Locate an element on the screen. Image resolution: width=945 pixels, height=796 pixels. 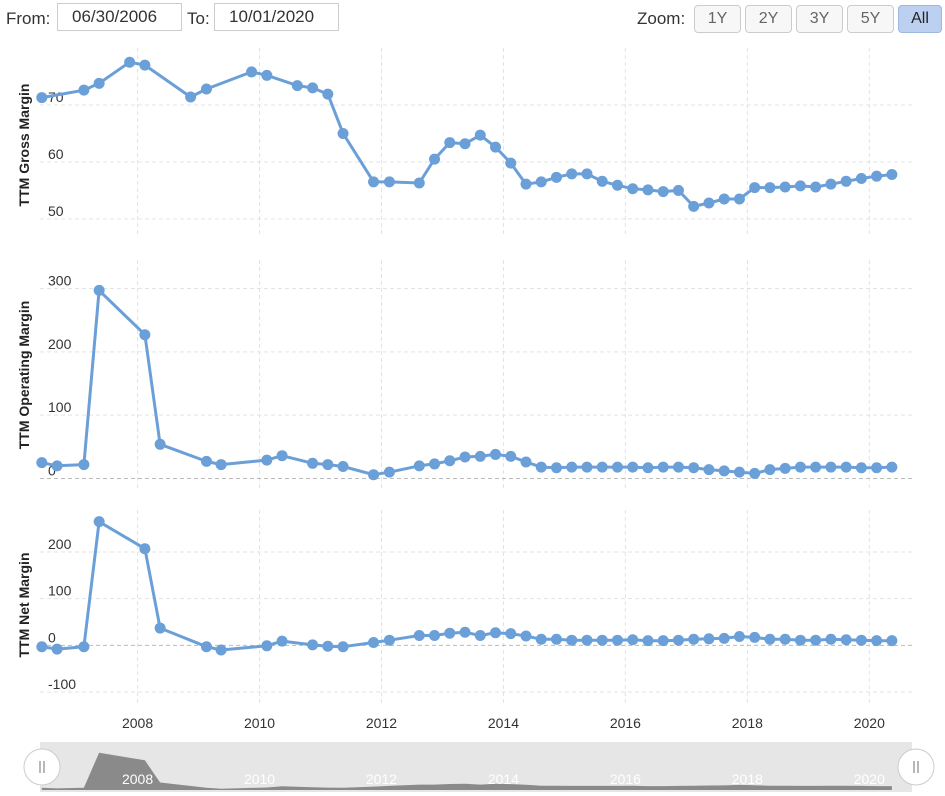
y-tick-label: 200 is located at coordinates (60, 544).